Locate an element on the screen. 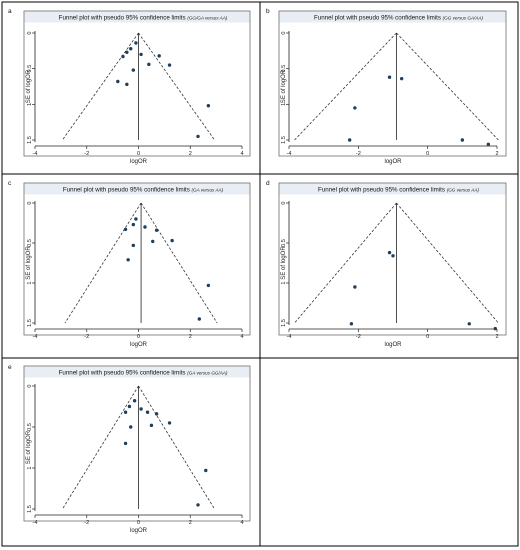 This screenshot has width=520, height=550. panel-letter: e is located at coordinates (10, 367).